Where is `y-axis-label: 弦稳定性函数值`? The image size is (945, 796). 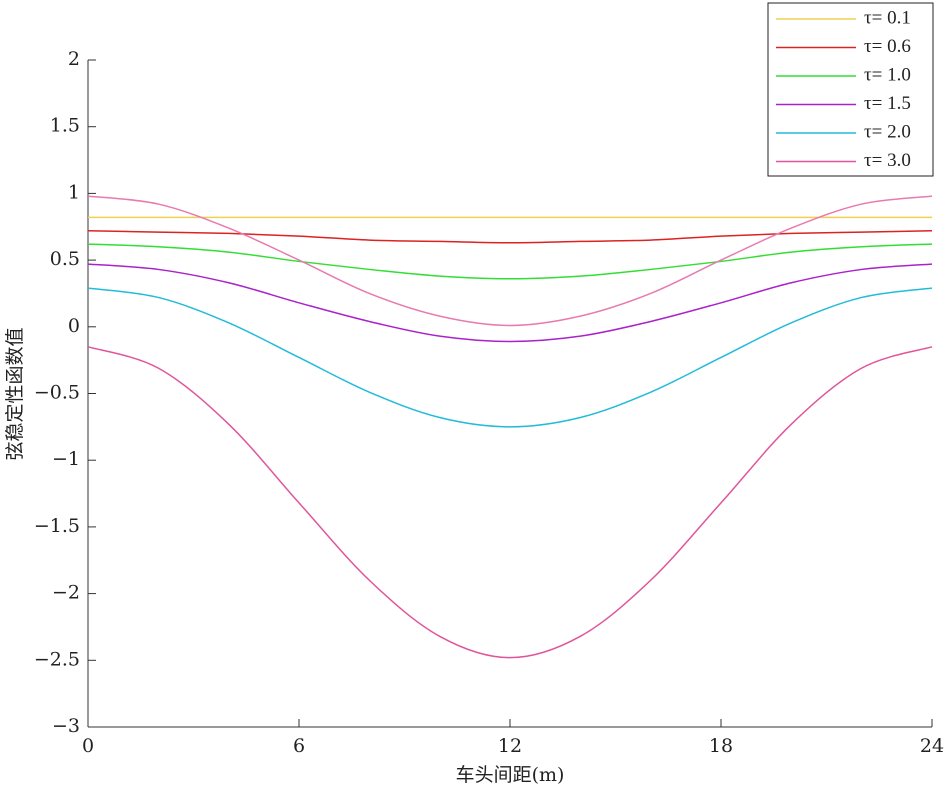 y-axis-label: 弦稳定性函数值 is located at coordinates (15, 393).